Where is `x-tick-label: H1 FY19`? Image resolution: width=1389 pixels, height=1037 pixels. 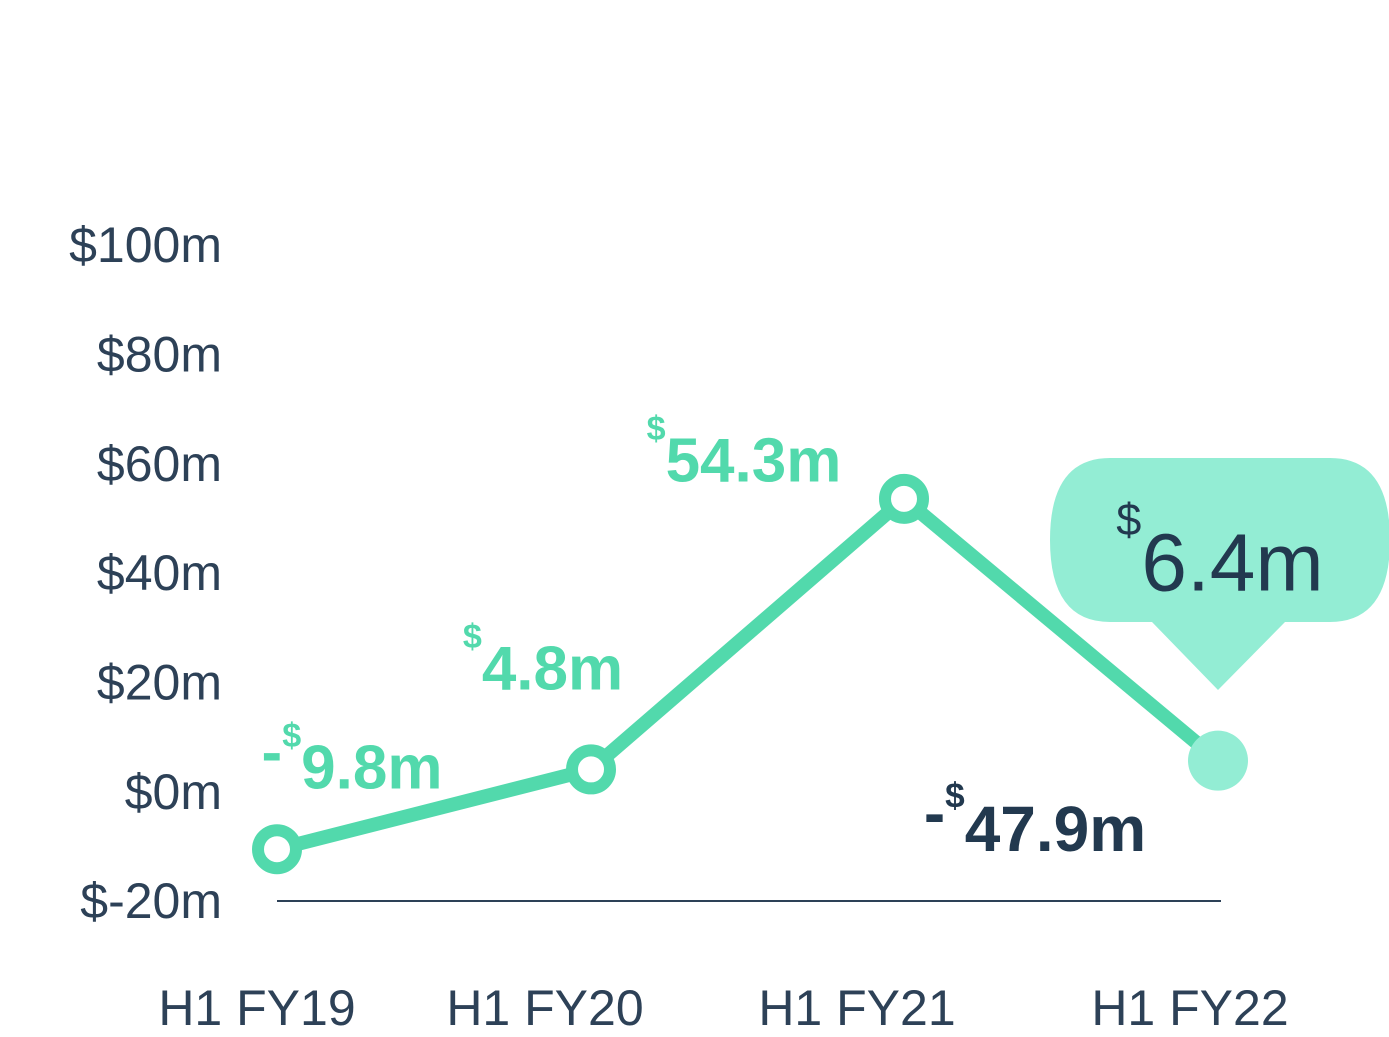 x-tick-label: H1 FY19 is located at coordinates (256, 1008).